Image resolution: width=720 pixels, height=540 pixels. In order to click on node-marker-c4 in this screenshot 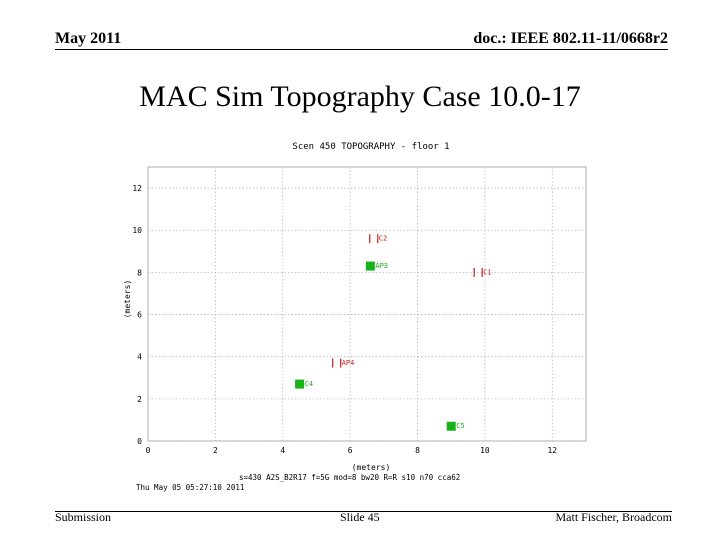, I will do `click(300, 384)`.